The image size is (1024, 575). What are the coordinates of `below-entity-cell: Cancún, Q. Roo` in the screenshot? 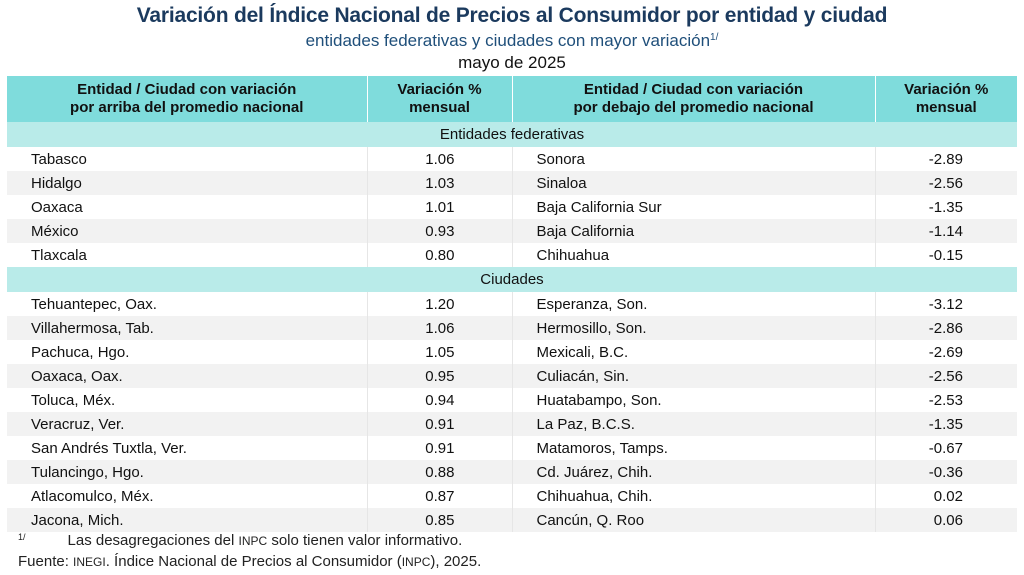 It's located at (694, 520).